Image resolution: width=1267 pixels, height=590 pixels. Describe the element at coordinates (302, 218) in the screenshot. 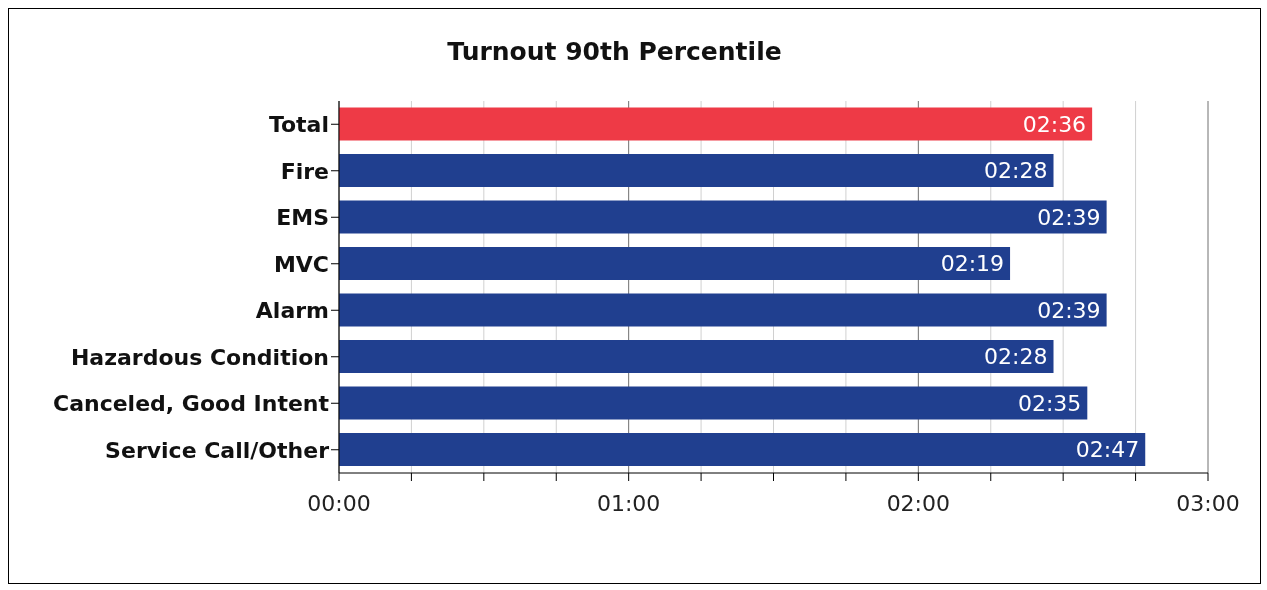

I see `y-tick-label: EMS` at that location.